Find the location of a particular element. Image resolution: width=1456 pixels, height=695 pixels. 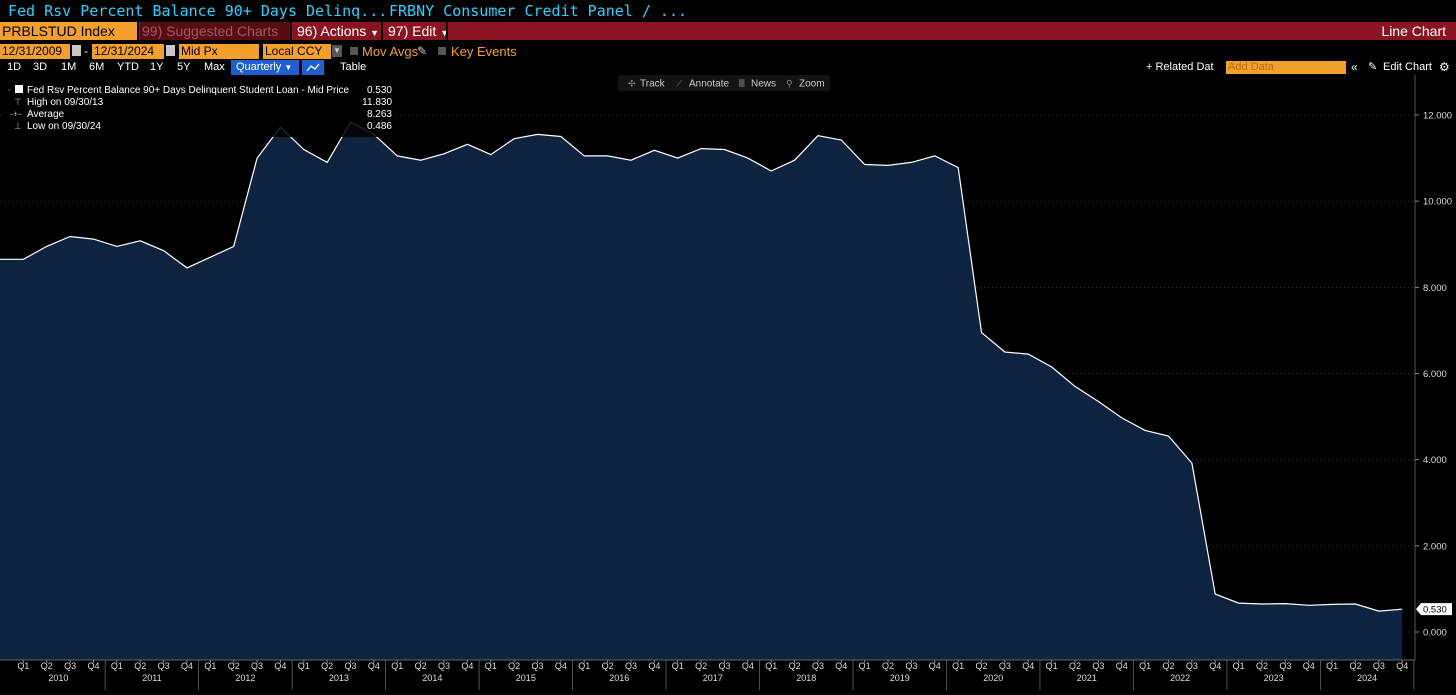

start-date-input: 12/31/2009 is located at coordinates (35, 51).